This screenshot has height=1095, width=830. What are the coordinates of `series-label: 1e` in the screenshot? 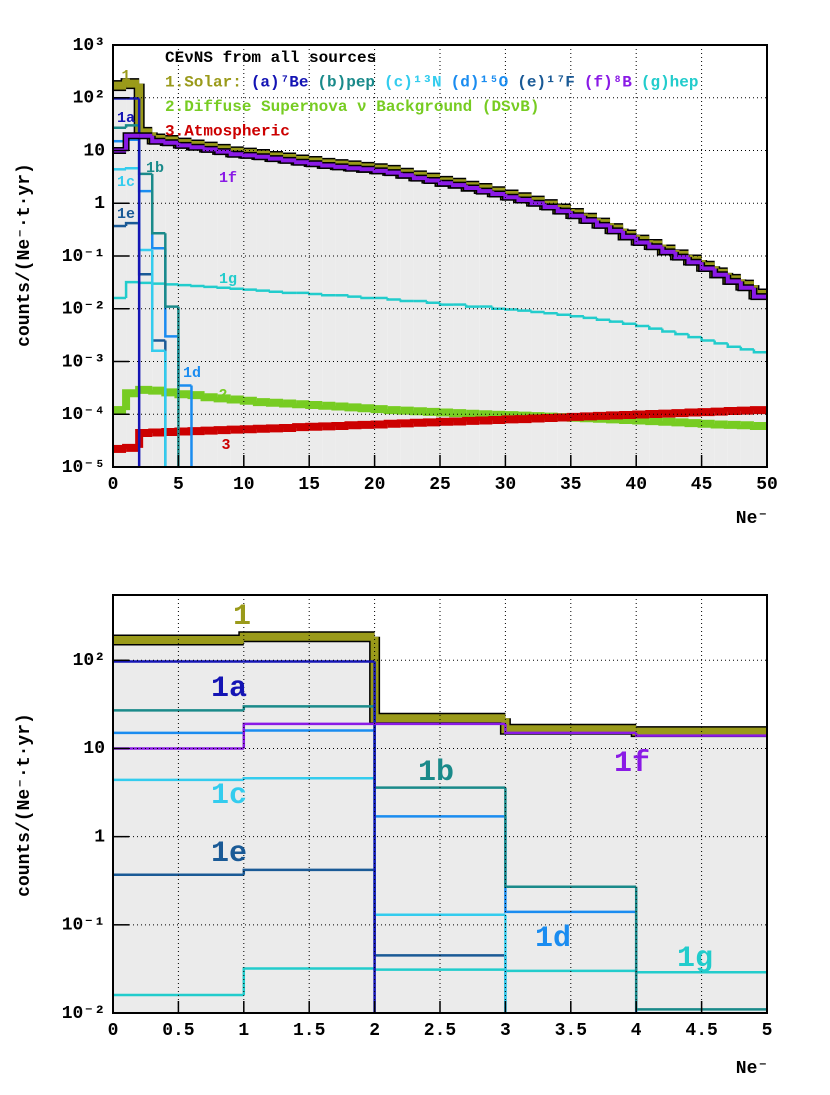 It's located at (229, 854).